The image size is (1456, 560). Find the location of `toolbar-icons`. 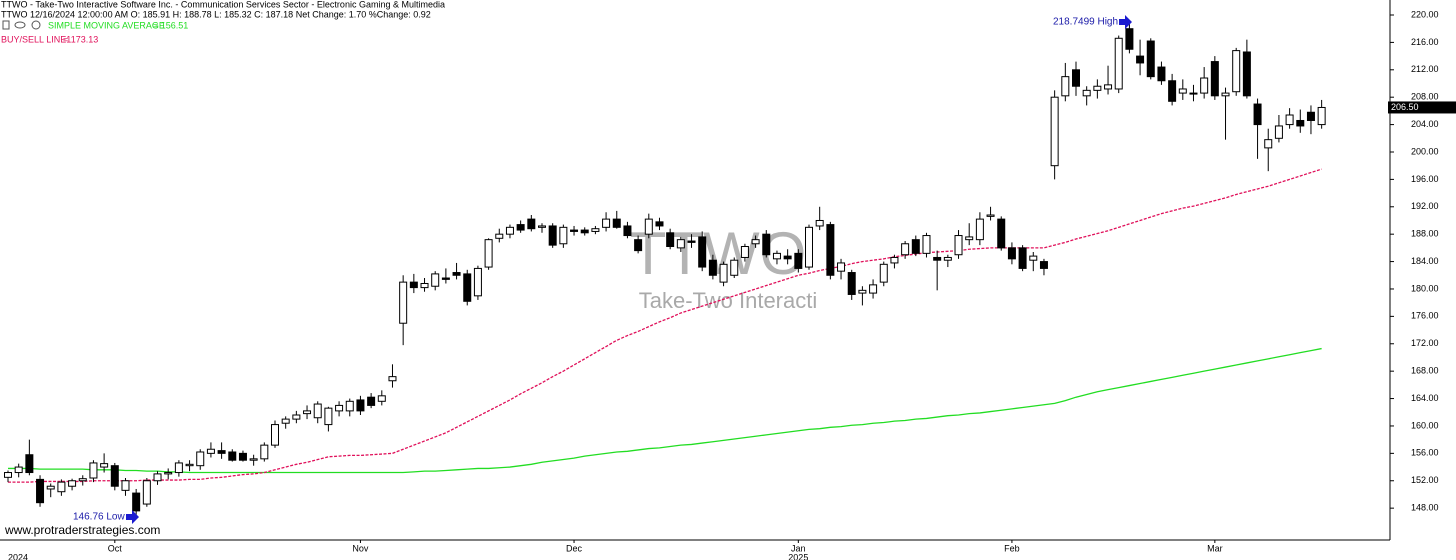

toolbar-icons is located at coordinates (21, 25).